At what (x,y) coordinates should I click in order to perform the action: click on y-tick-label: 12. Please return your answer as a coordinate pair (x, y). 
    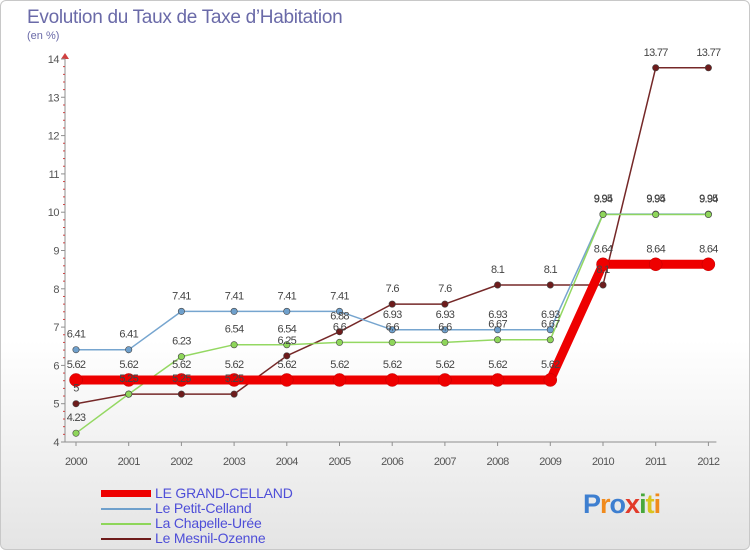
    Looking at the image, I should click on (54, 137).